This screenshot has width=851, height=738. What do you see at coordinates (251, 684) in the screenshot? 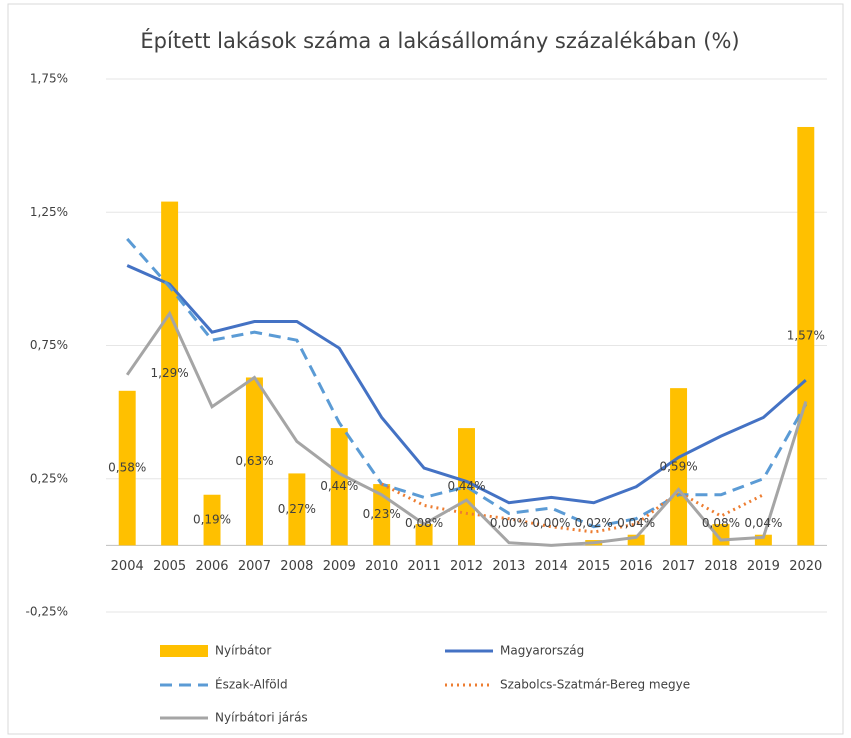
I see `legend-label: Észak-Alföld` at bounding box center [251, 684].